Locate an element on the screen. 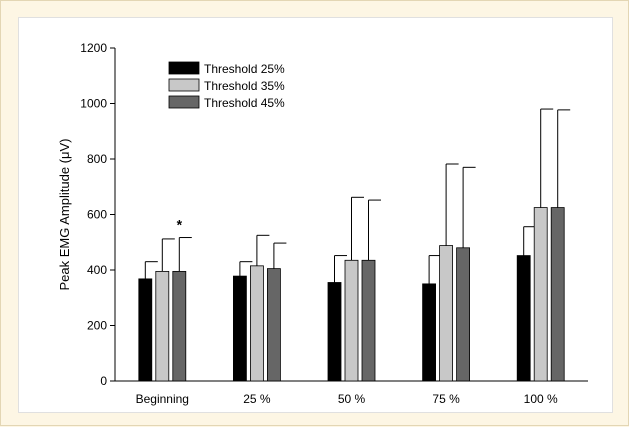 The height and width of the screenshot is (427, 629). significance-marker: * is located at coordinates (180, 225).